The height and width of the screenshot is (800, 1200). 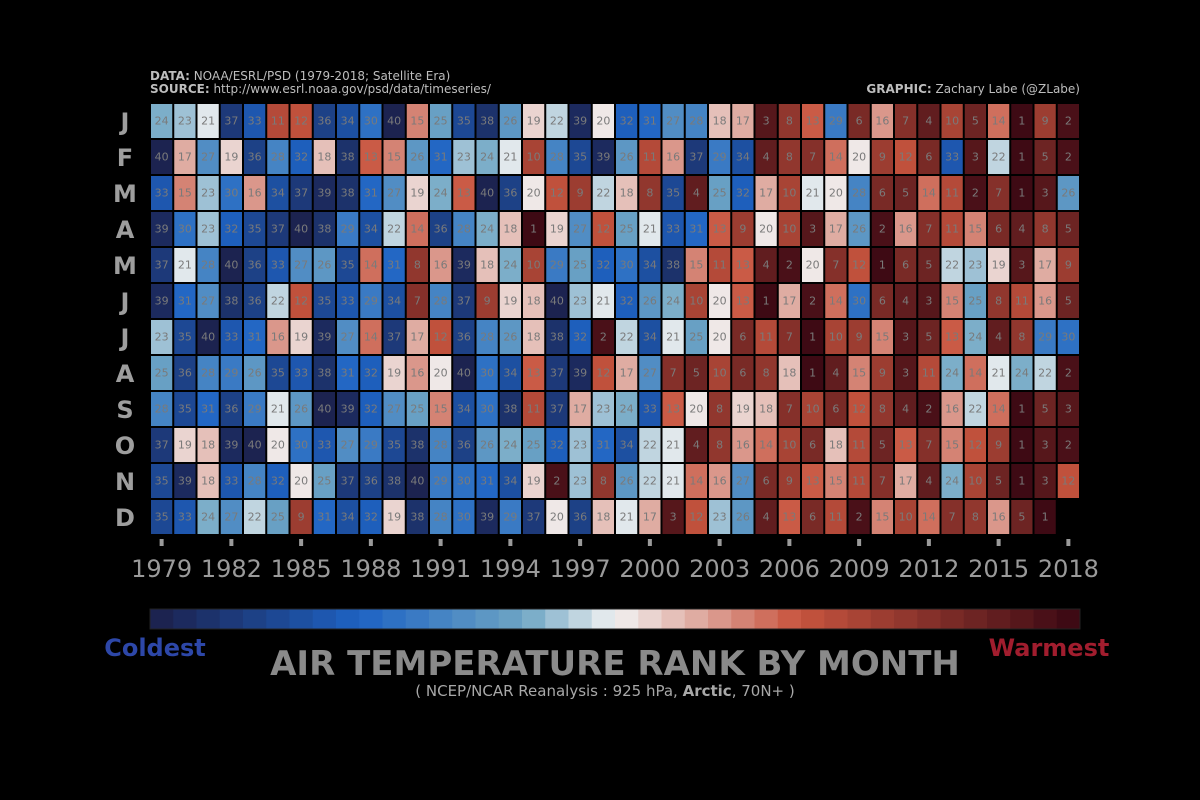 What do you see at coordinates (1021, 445) in the screenshot?
I see `cell-rank-label: 1` at bounding box center [1021, 445].